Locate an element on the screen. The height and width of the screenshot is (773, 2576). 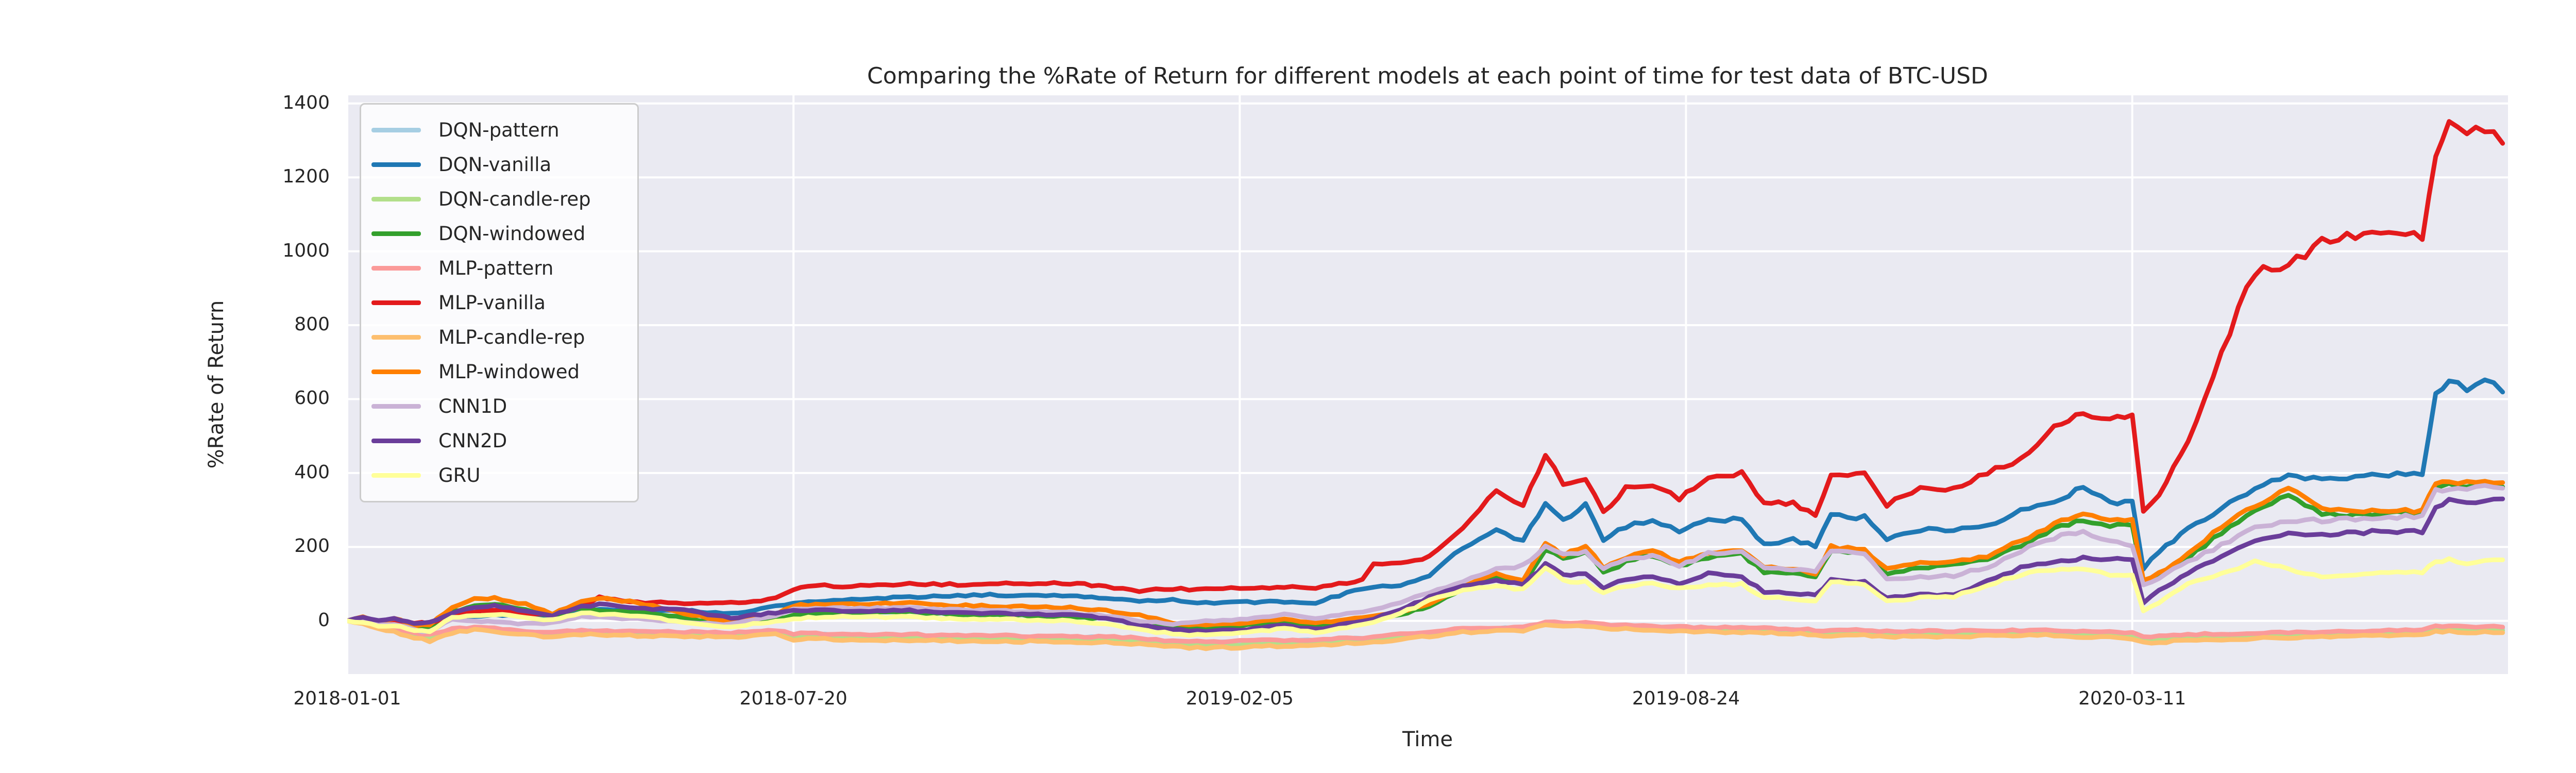
legend-item: DQN-candle-rep is located at coordinates (498, 199).